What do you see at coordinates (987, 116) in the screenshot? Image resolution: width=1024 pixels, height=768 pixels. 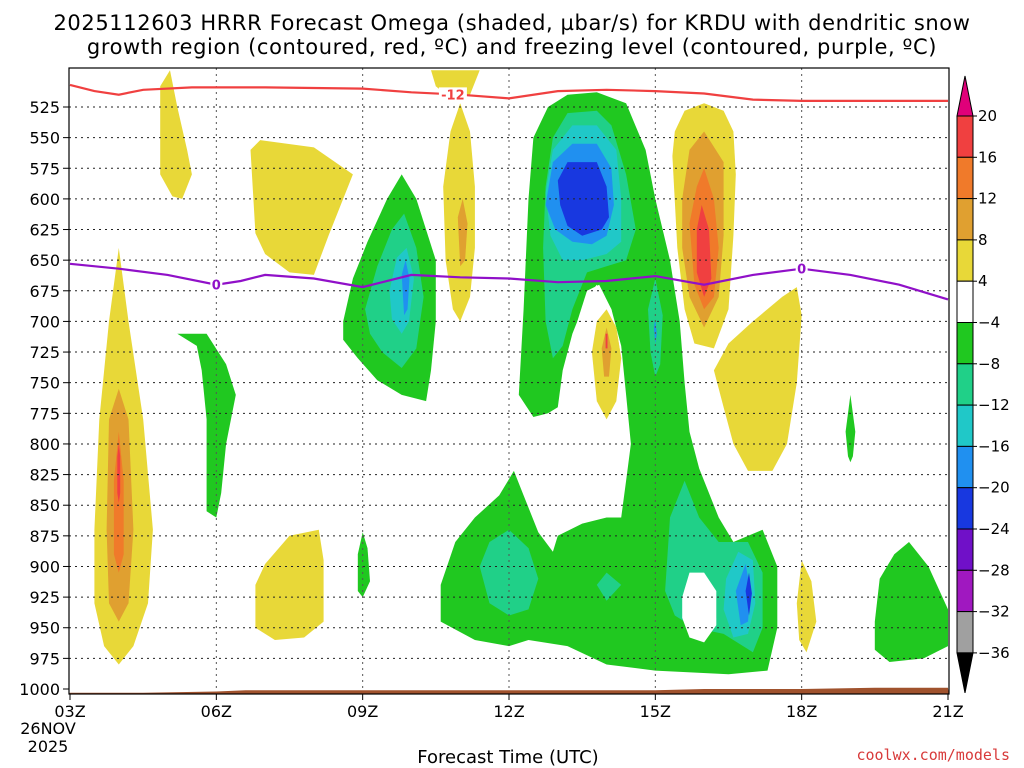 I see `colorbar-label-20: 20` at bounding box center [987, 116].